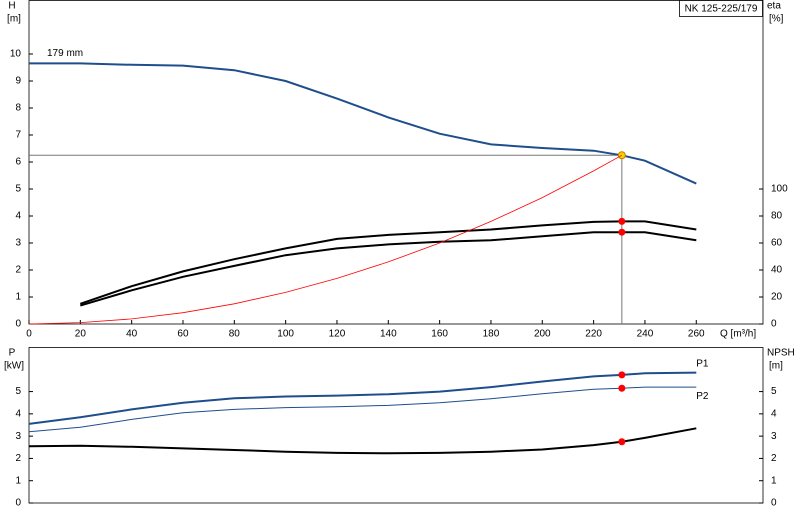 The image size is (800, 520). What do you see at coordinates (774, 458) in the screenshot?
I see `y2-tick-label: 2` at bounding box center [774, 458].